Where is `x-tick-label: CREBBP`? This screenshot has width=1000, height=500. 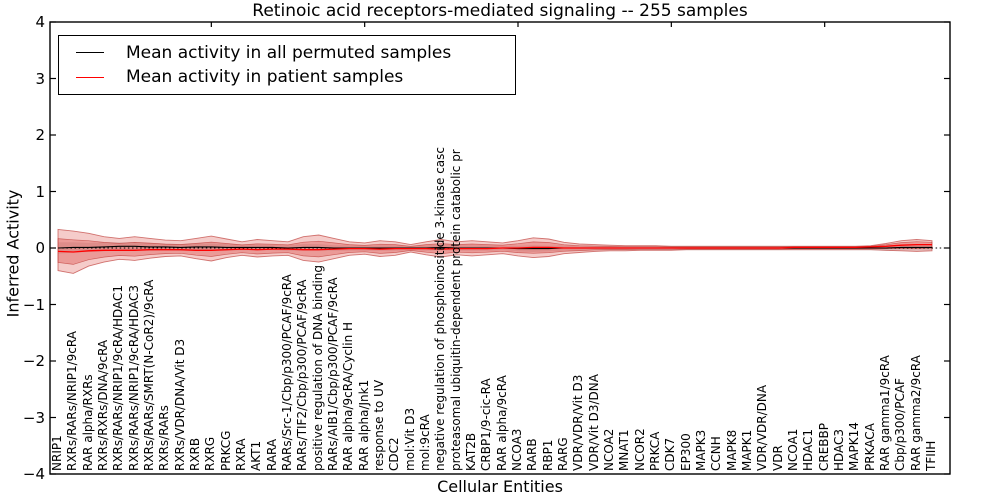 x-tick-label: CREBBP is located at coordinates (823, 447).